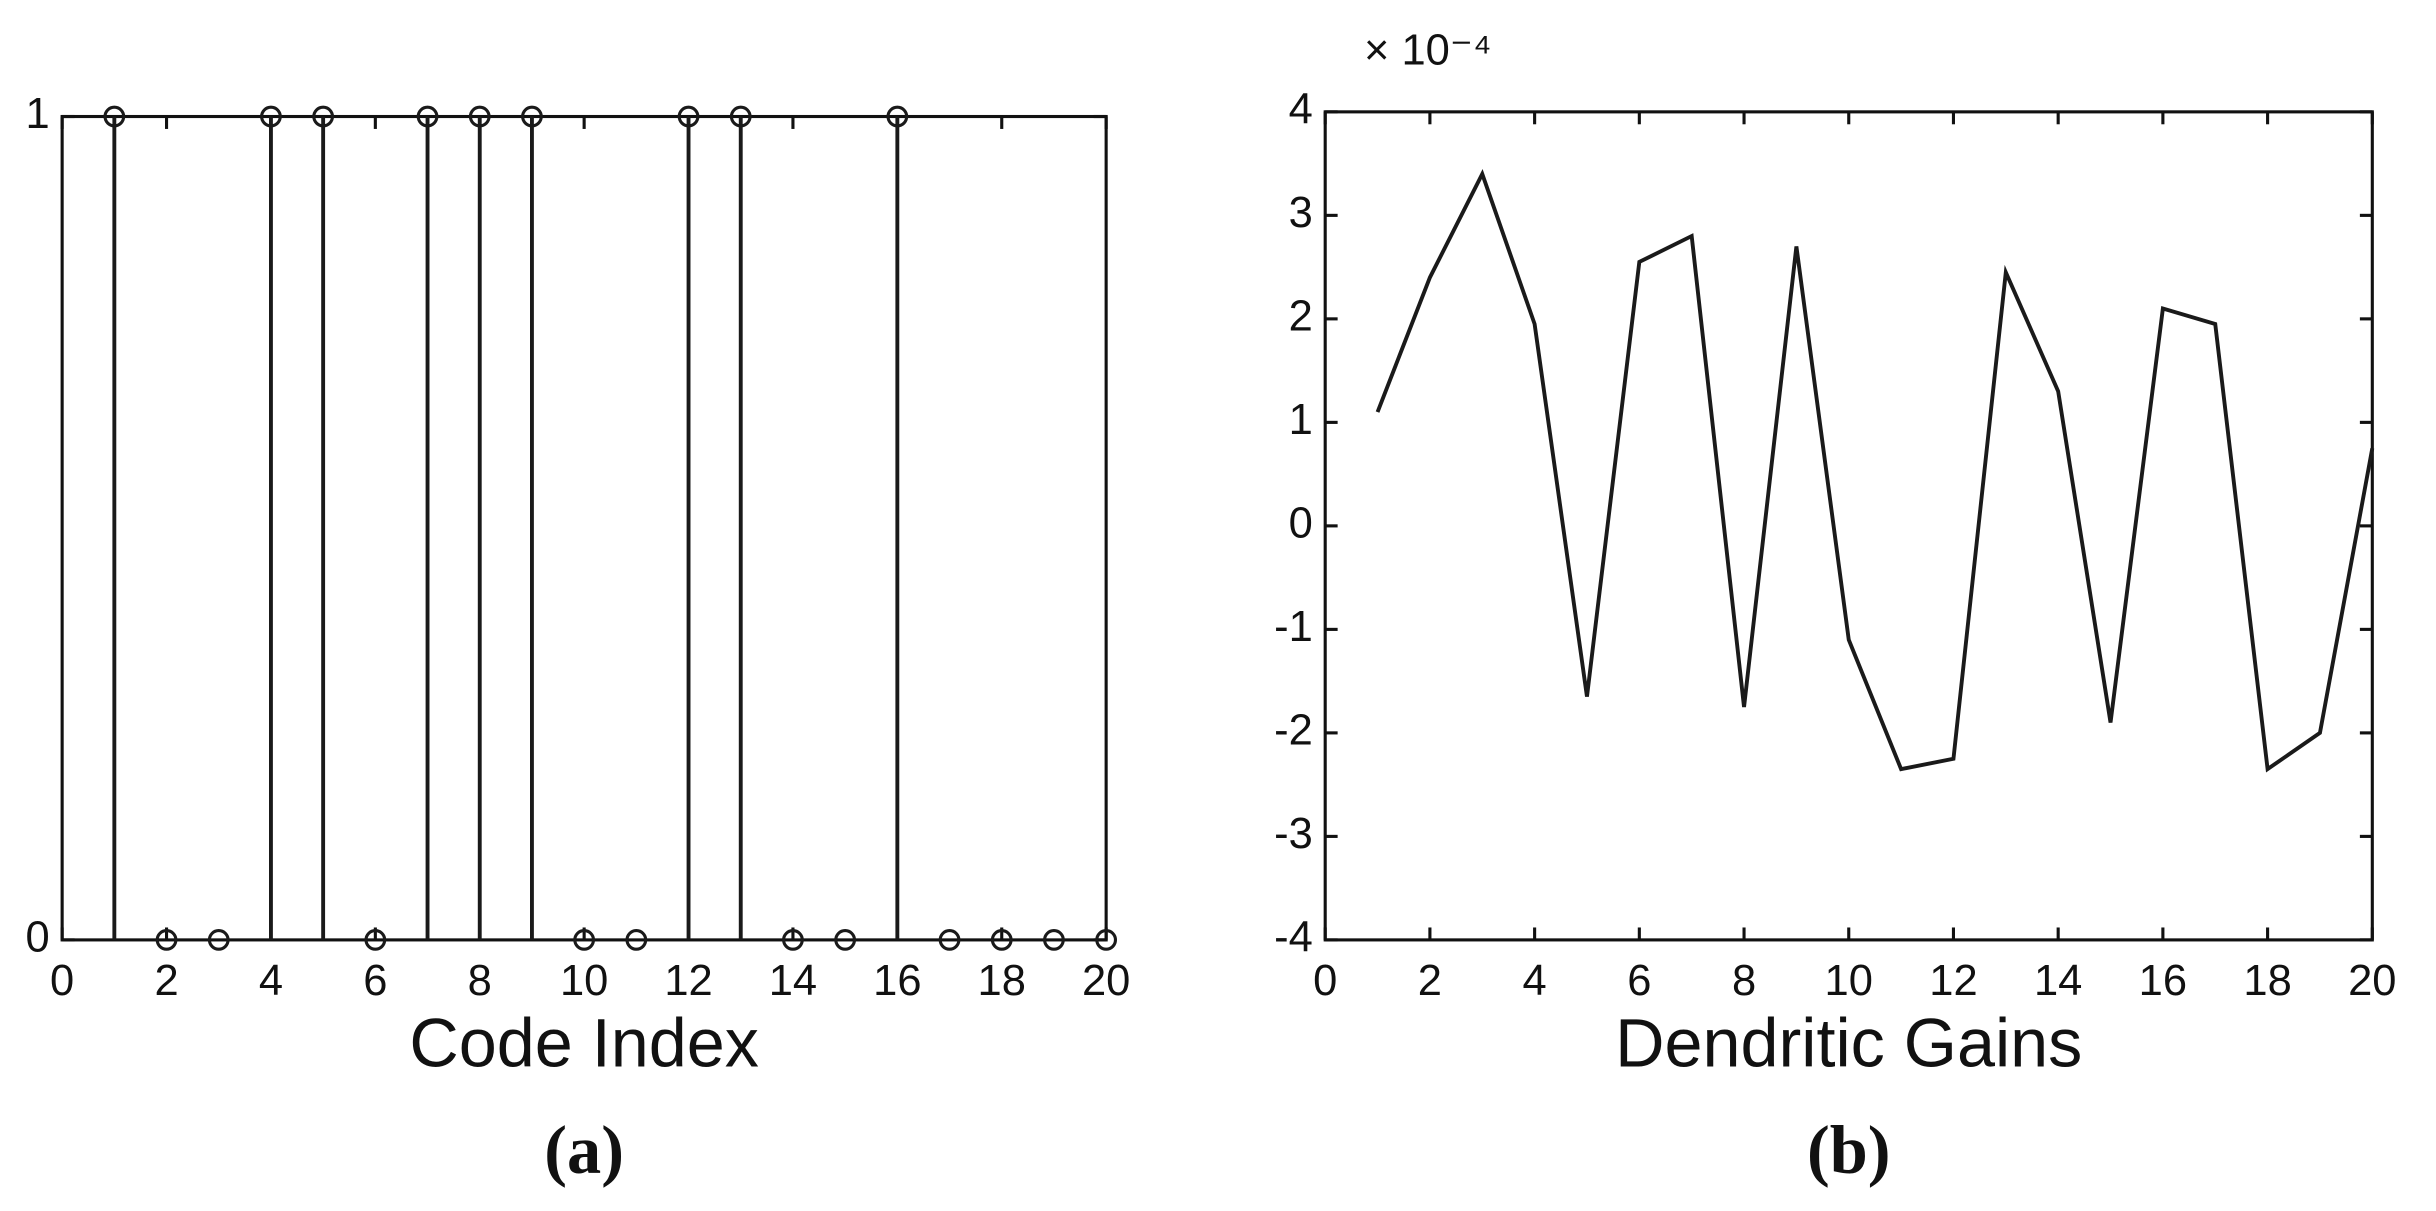 This screenshot has height=1211, width=2436. I want to click on y-tick-label: 4, so click(1301, 109).